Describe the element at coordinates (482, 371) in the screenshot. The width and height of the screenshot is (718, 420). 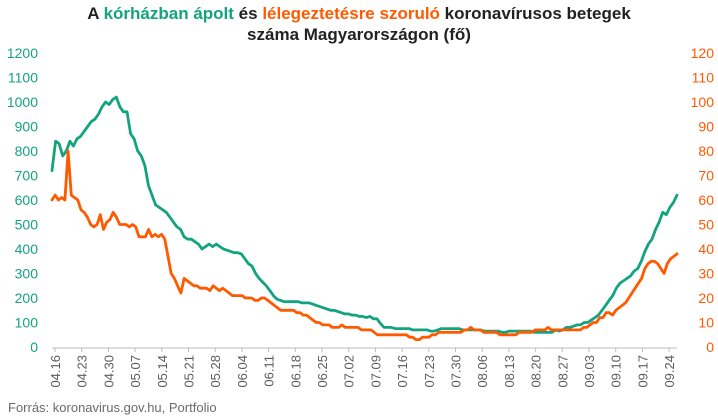
I see `x-tick-label: 08.06` at that location.